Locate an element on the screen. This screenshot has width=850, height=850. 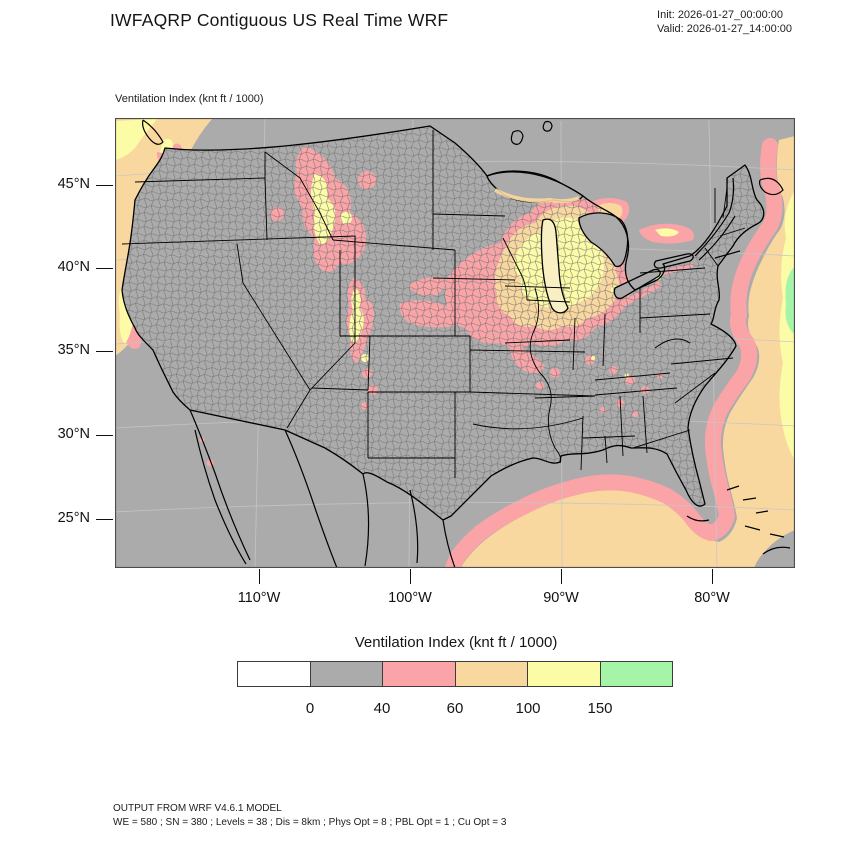
lake-erie is located at coordinates (637, 284).